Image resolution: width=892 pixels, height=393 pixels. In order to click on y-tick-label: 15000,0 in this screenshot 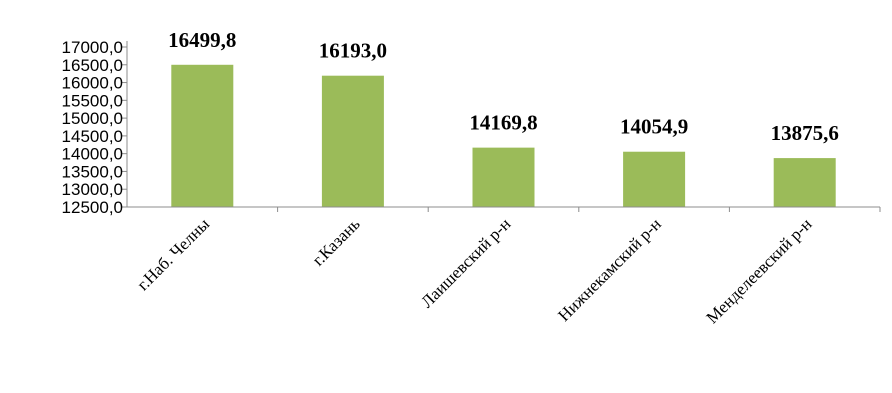, I will do `click(92, 118)`.